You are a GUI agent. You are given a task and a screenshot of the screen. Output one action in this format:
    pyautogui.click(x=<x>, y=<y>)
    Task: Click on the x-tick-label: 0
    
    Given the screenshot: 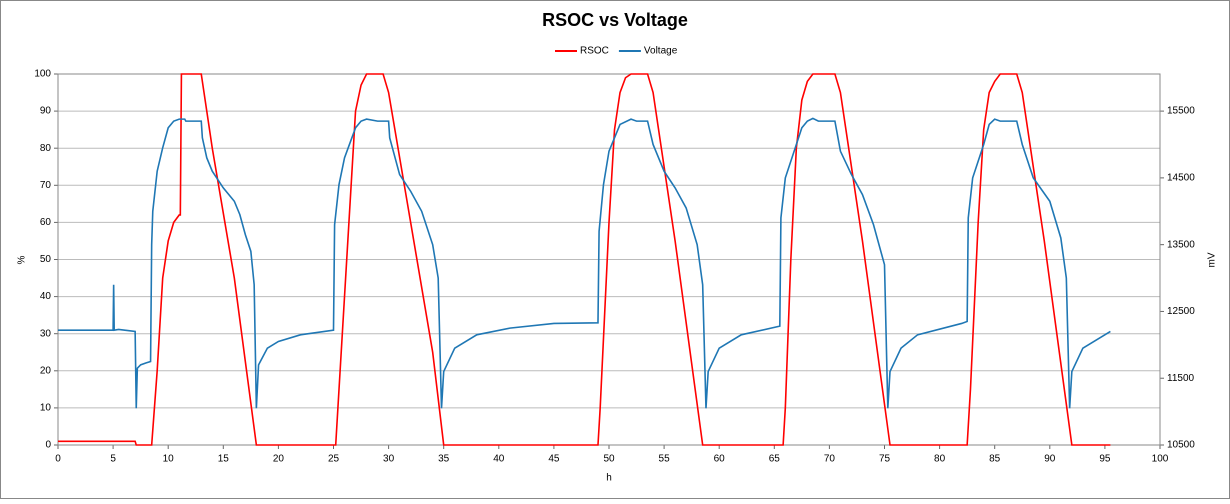 What is the action you would take?
    pyautogui.click(x=58, y=459)
    